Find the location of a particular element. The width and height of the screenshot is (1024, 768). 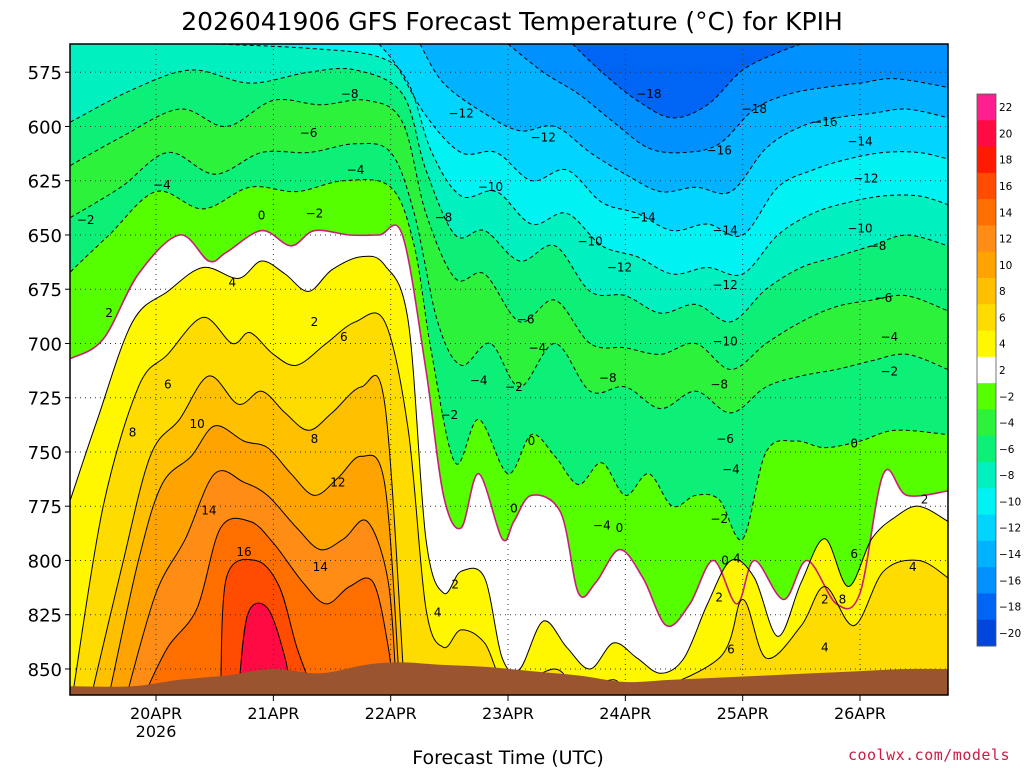

colorbar-label: 10 is located at coordinates (1005, 266).